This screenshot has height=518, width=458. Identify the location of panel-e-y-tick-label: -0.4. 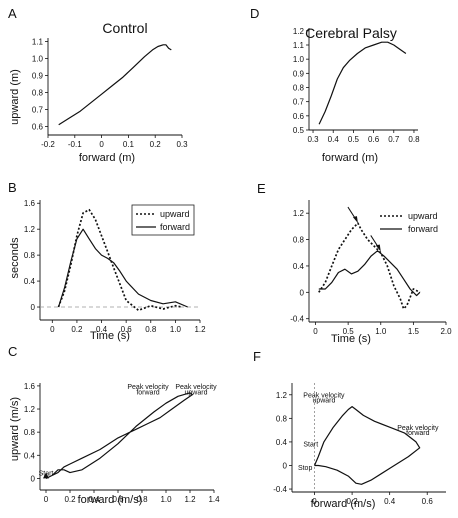
(297, 319).